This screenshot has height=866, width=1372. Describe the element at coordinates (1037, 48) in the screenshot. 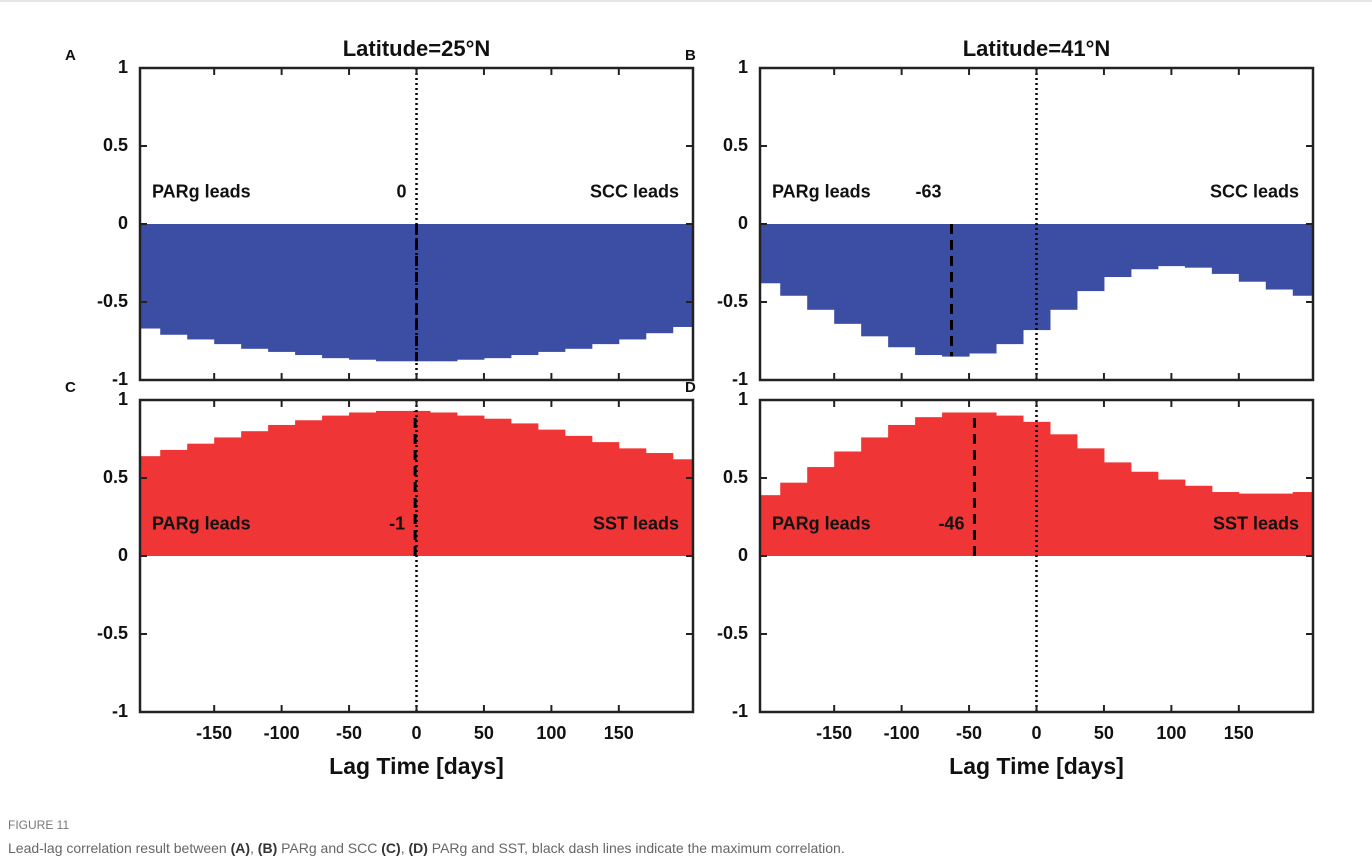

I see `chart-title: Latitude=41°N` at that location.